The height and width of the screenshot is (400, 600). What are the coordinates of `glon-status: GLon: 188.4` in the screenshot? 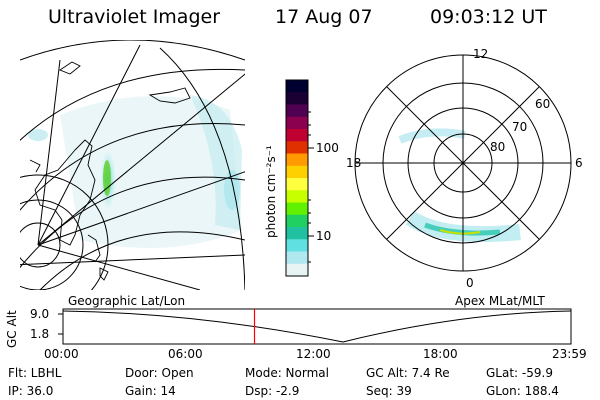 It's located at (522, 391).